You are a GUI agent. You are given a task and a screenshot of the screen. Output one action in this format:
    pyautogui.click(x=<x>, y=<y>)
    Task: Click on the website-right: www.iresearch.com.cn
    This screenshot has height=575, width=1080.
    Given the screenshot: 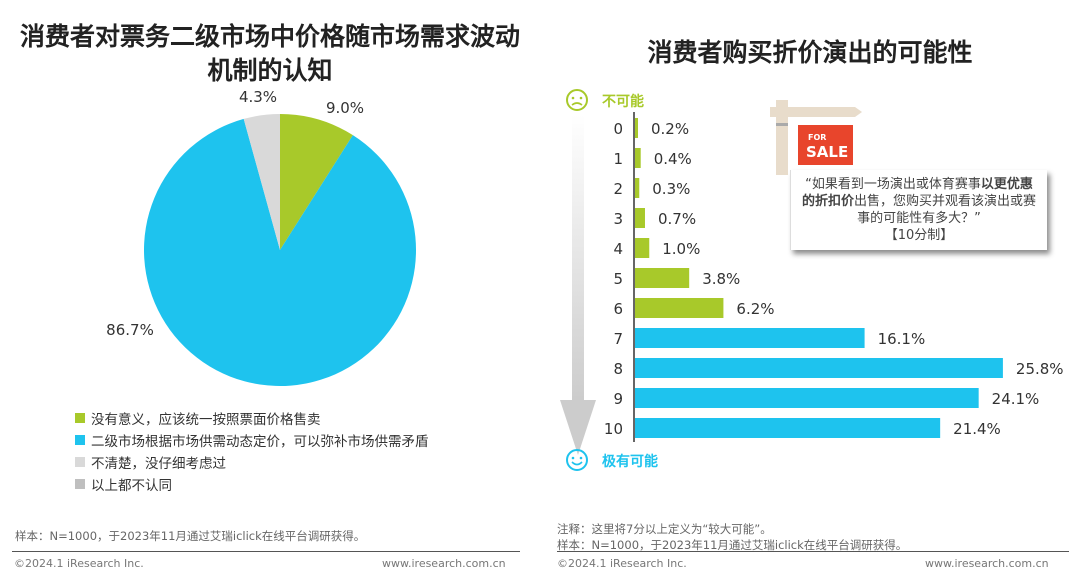 What is the action you would take?
    pyautogui.click(x=987, y=563)
    